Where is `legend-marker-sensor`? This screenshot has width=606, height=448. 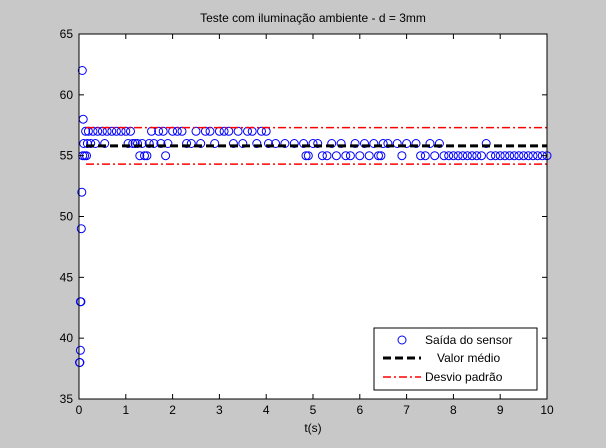 legend-marker-sensor is located at coordinates (402, 340).